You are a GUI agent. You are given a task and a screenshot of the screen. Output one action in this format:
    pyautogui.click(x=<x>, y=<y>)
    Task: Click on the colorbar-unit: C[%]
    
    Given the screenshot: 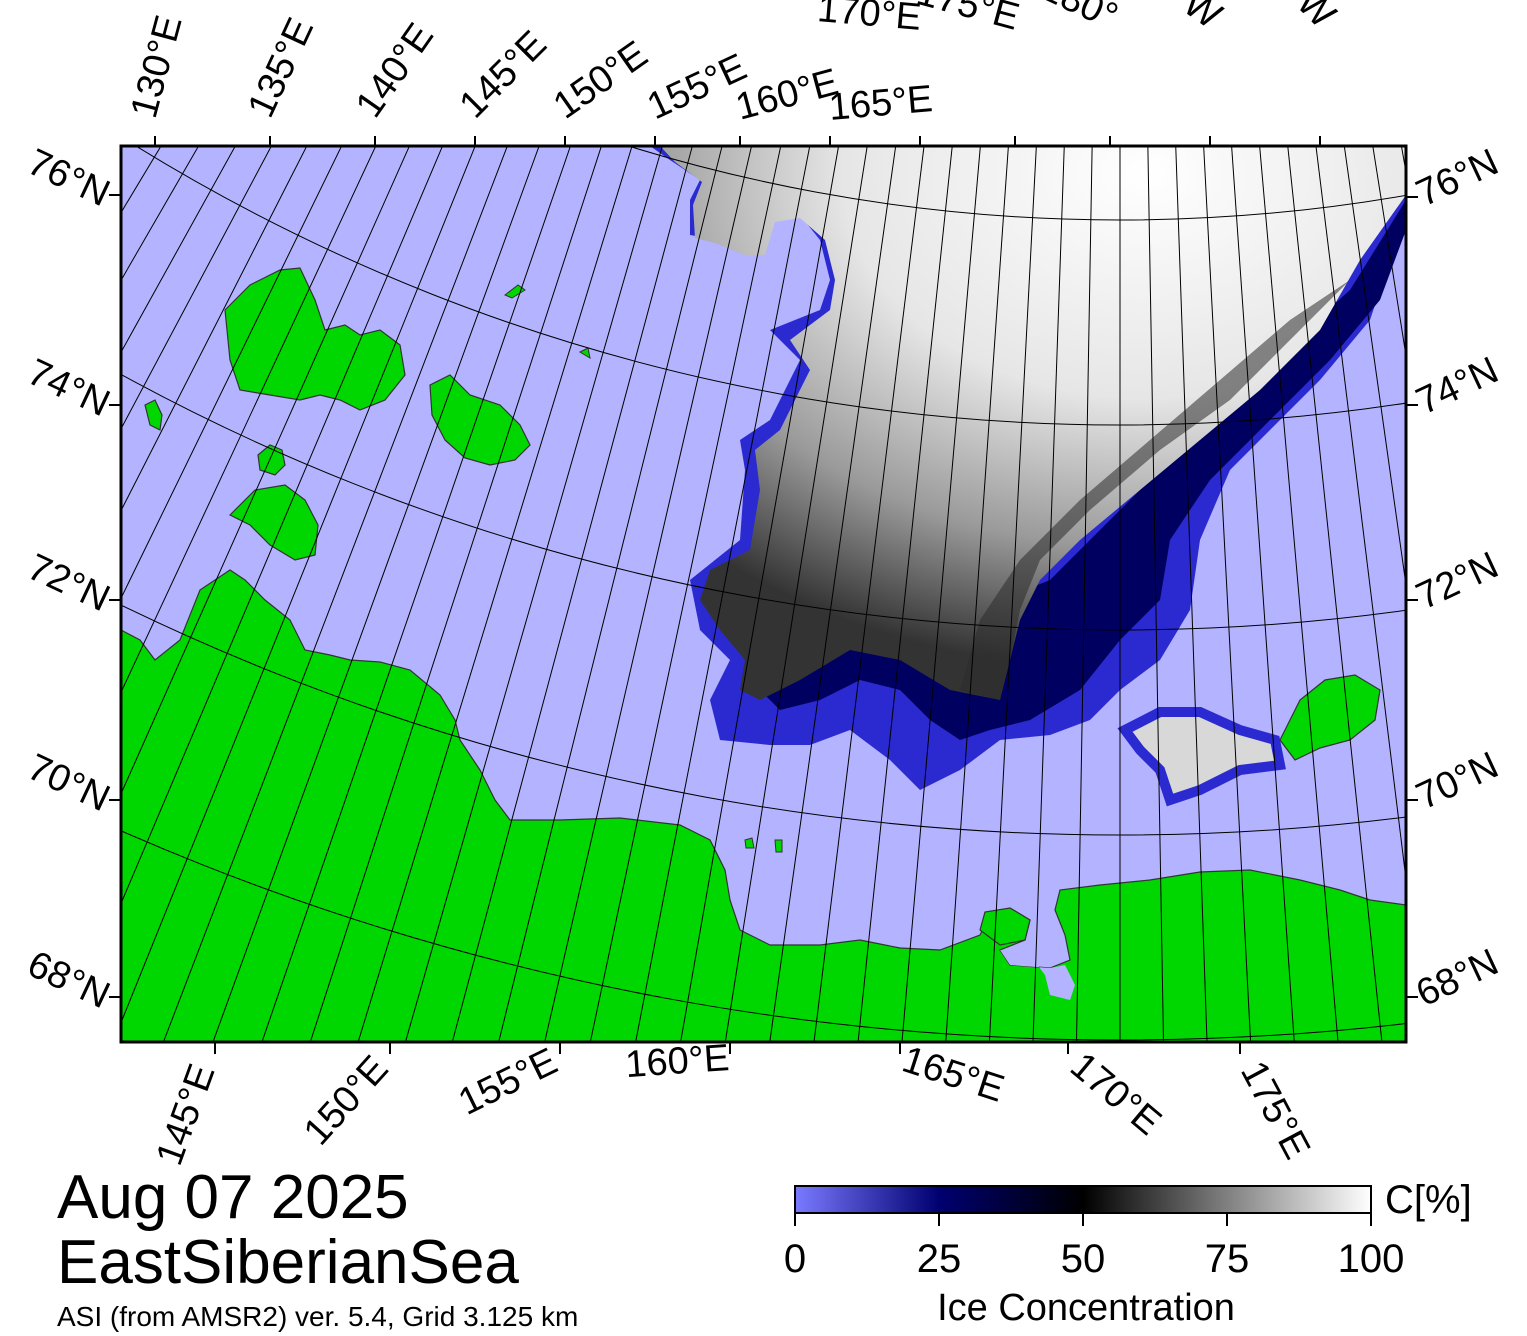 What is the action you would take?
    pyautogui.click(x=1428, y=1200)
    